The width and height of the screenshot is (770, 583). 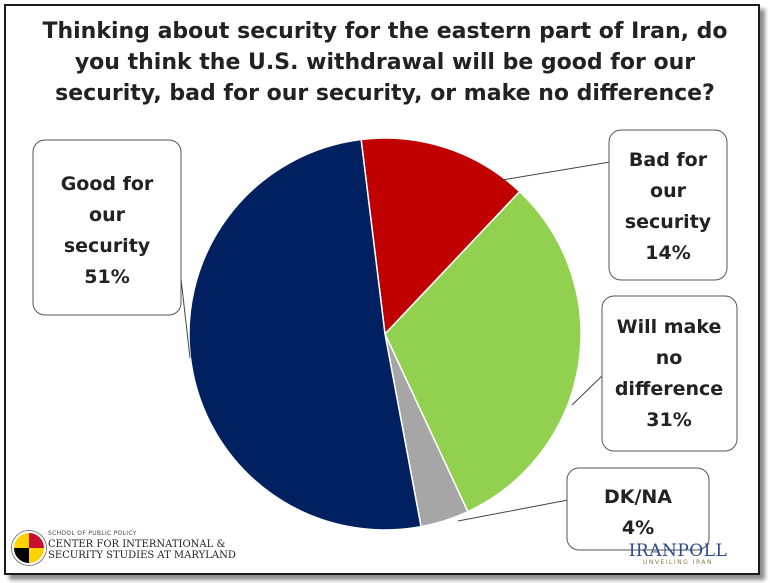 What do you see at coordinates (669, 358) in the screenshot?
I see `callout-label-line: no` at bounding box center [669, 358].